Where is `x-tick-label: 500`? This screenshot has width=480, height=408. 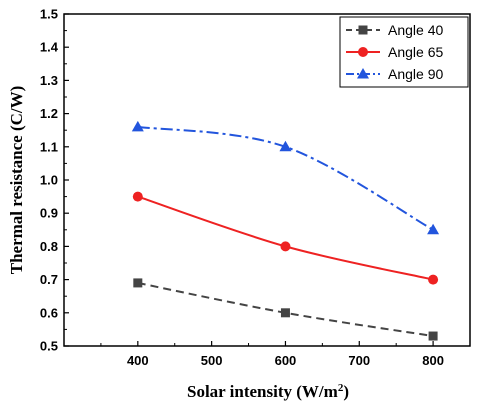
x-tick-label: 500 is located at coordinates (212, 360).